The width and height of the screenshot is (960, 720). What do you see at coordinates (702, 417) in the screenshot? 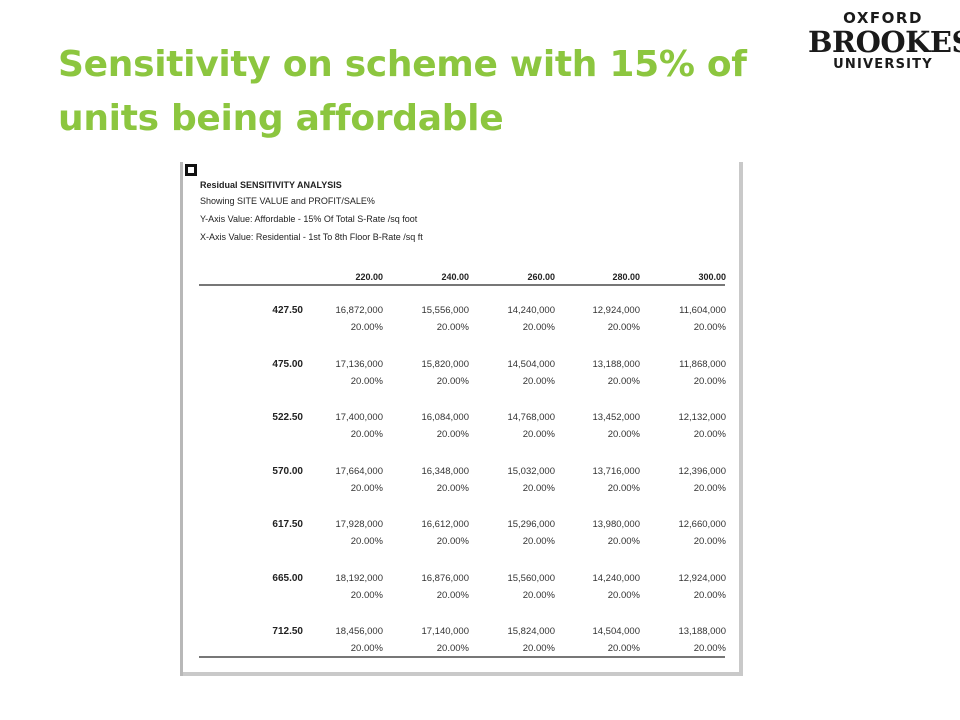
I see `site-value-cell: 12,132,000` at bounding box center [702, 417].